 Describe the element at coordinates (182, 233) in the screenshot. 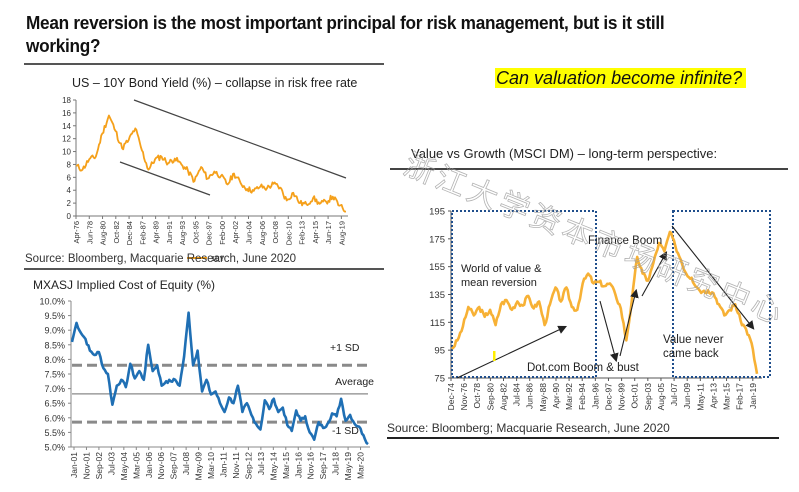

I see `x-tick-label: Aug-93` at that location.